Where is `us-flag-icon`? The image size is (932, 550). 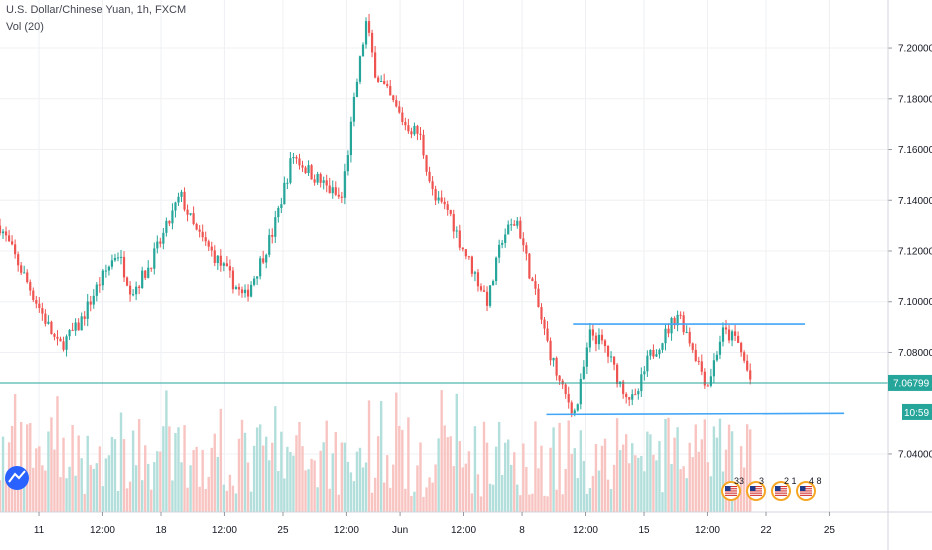
us-flag-icon is located at coordinates (756, 491).